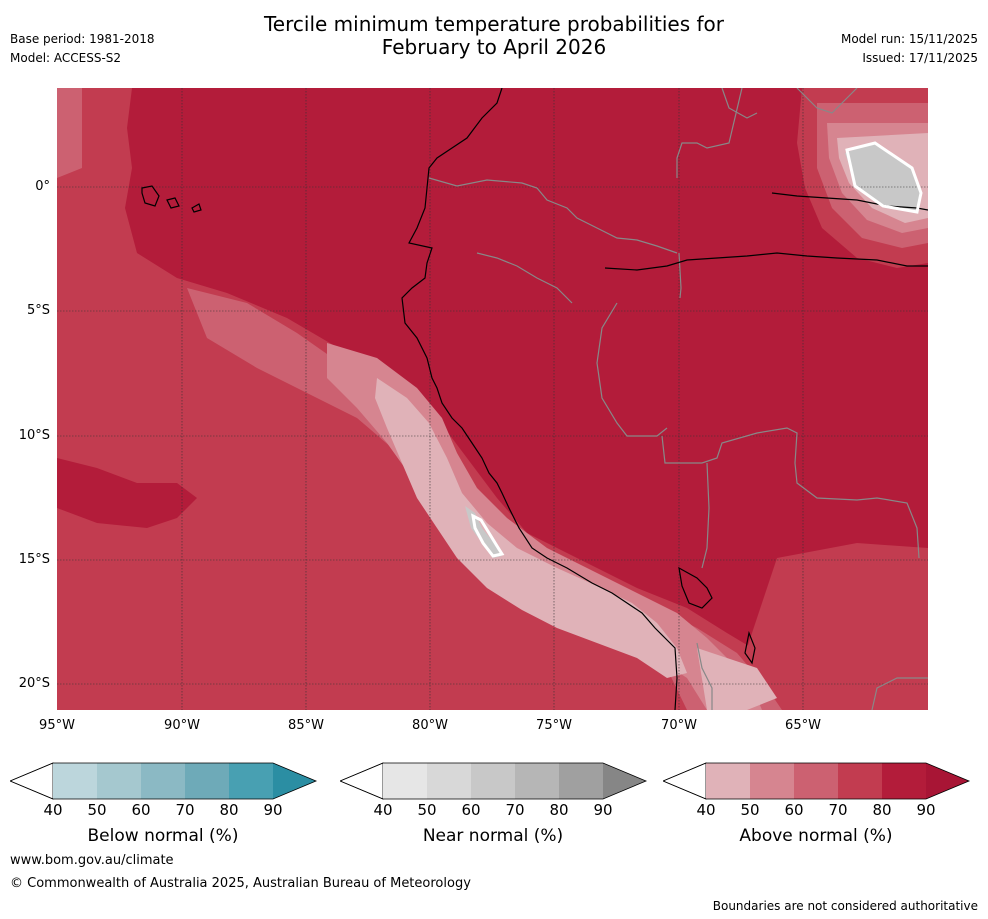  Describe the element at coordinates (909, 39) in the screenshot. I see `model-run-label: Model run: 15/11/2025` at that location.